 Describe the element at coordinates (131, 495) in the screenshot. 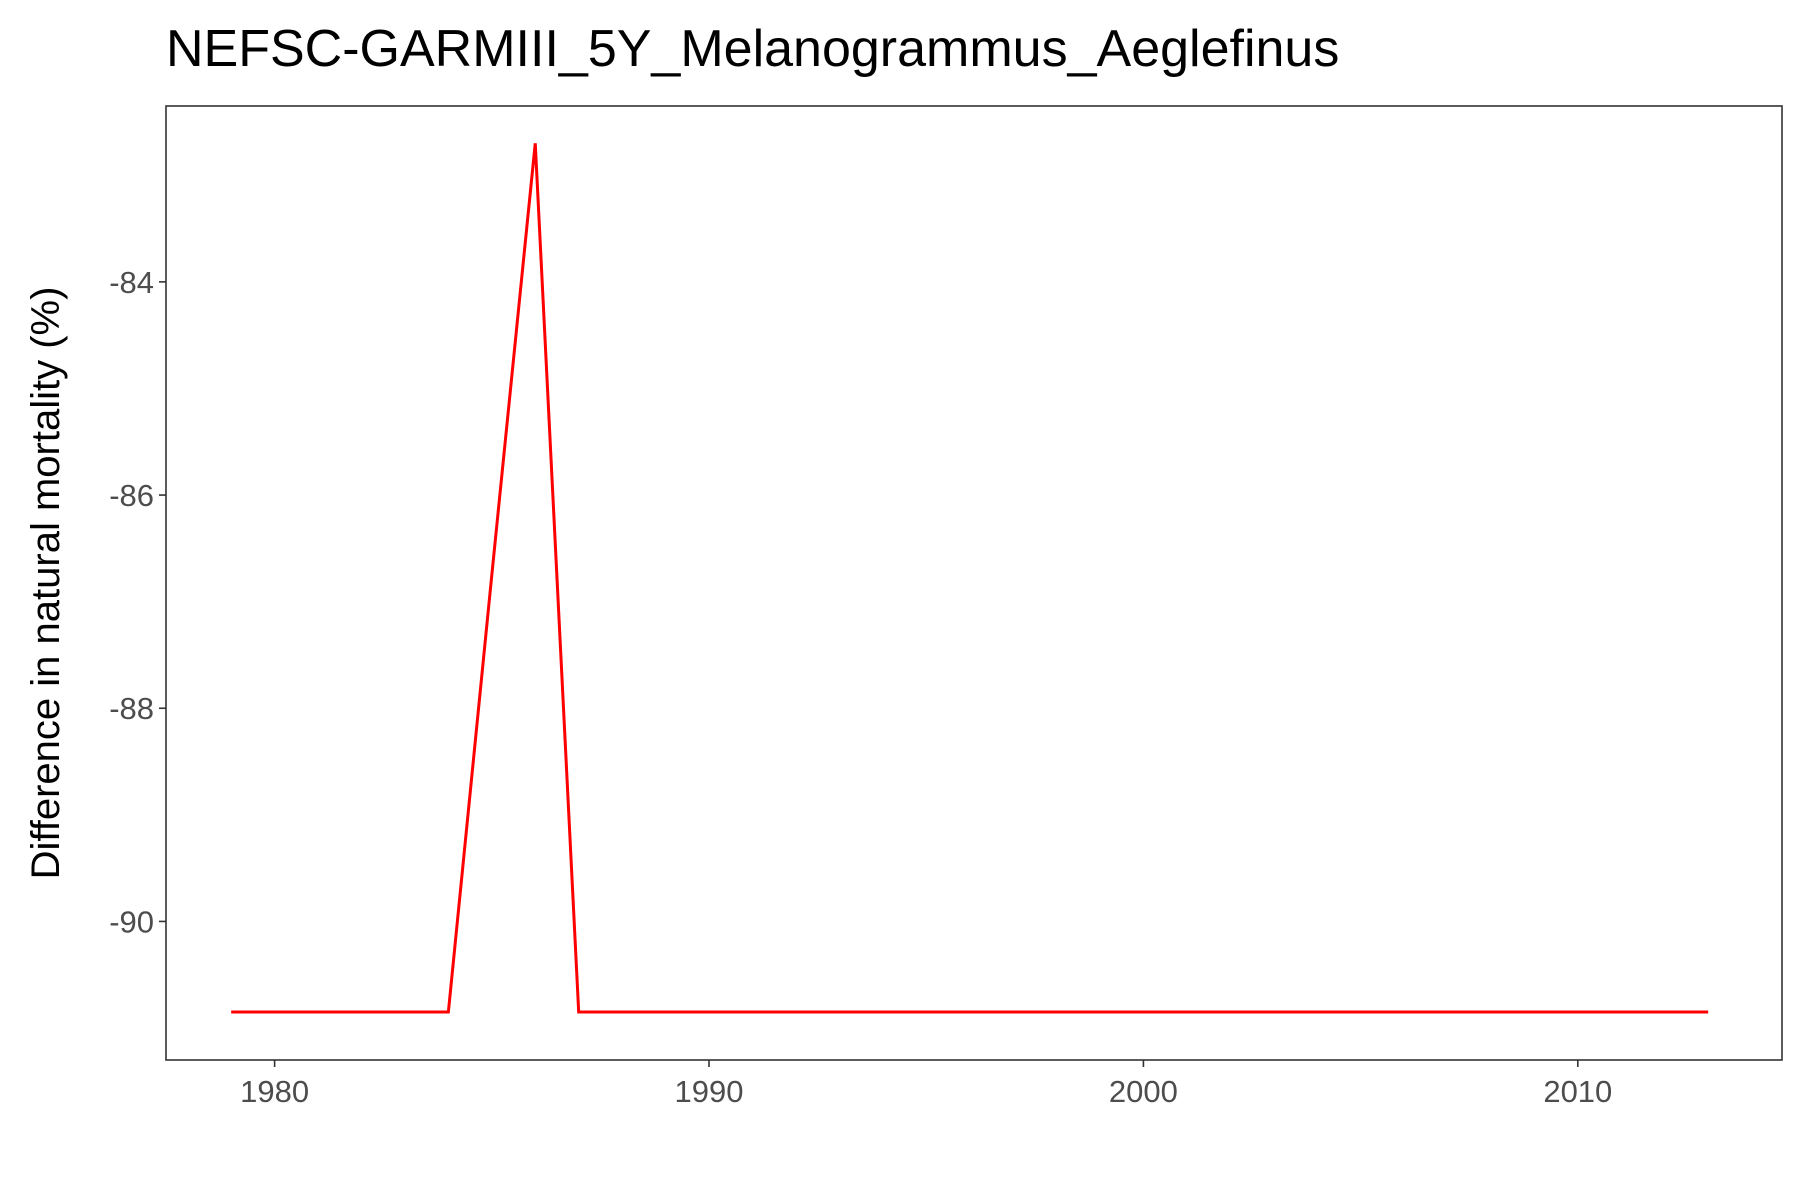

I see `y-tick-label: -86` at that location.